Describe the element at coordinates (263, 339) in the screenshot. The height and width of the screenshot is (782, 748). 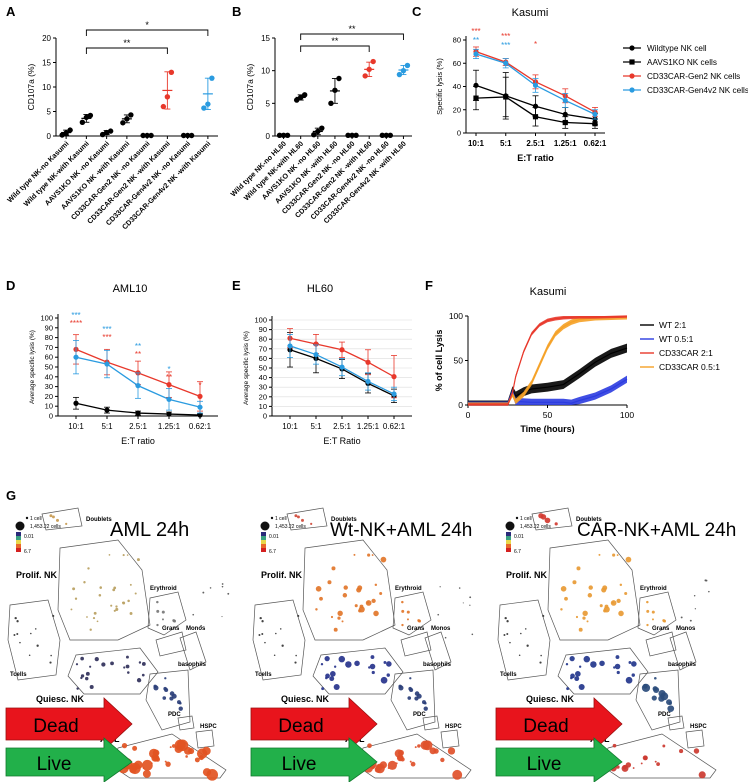
I see `y-tick-label: 80` at that location.